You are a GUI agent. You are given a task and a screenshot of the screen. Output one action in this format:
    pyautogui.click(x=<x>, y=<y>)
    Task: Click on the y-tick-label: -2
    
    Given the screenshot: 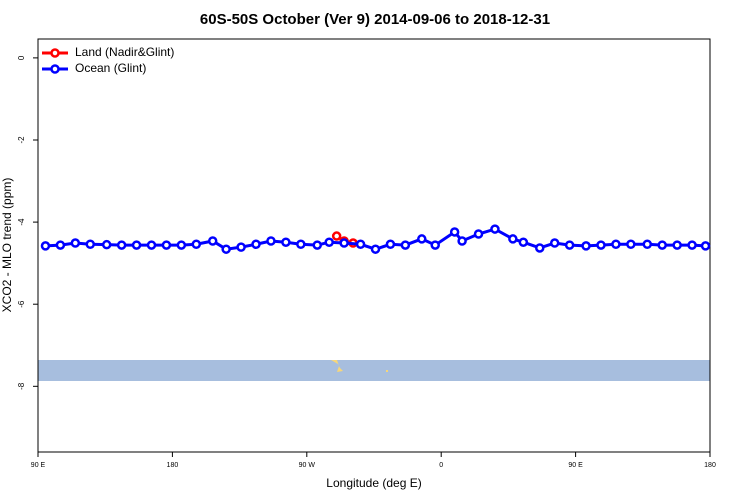 What is the action you would take?
    pyautogui.click(x=21, y=140)
    